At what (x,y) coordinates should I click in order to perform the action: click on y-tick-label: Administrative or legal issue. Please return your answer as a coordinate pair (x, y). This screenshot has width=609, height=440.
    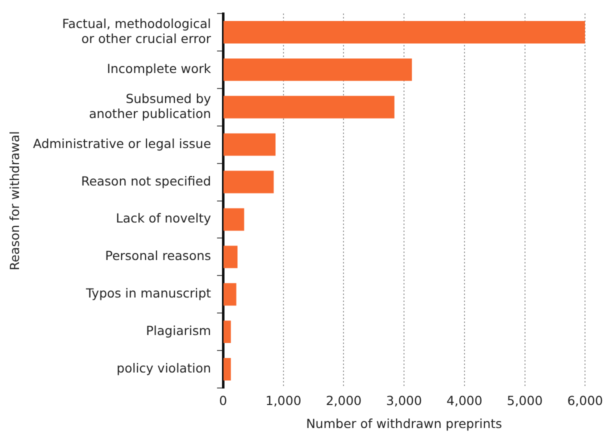
    Looking at the image, I should click on (122, 143).